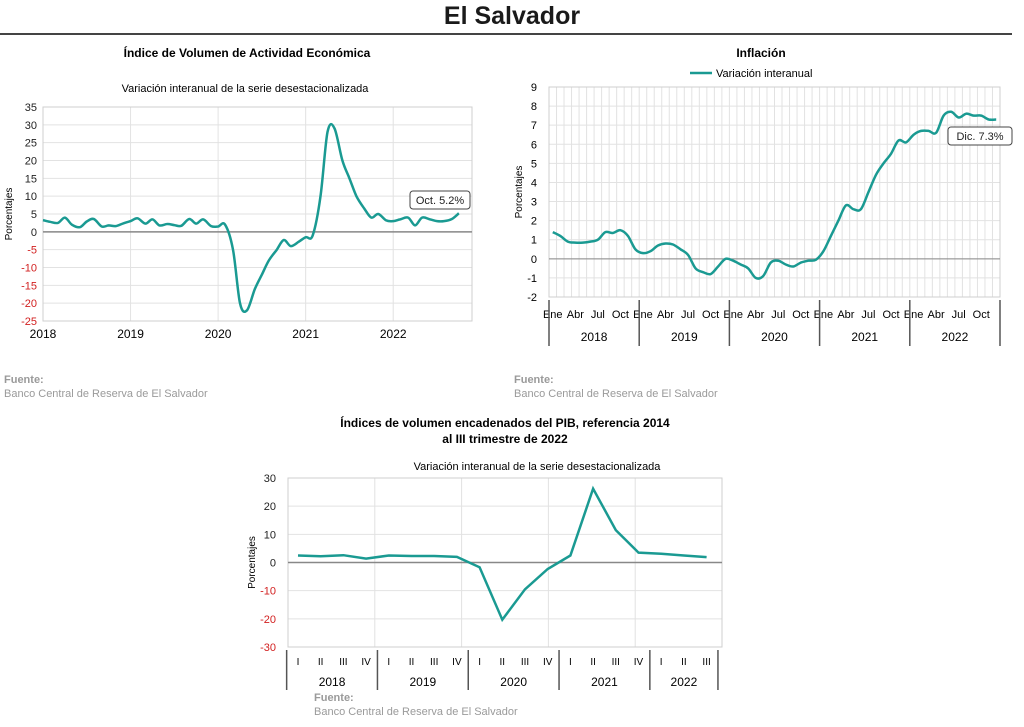 Image resolution: width=1024 pixels, height=727 pixels. Describe the element at coordinates (534, 183) in the screenshot. I see `inflation-ytick: 4` at that location.